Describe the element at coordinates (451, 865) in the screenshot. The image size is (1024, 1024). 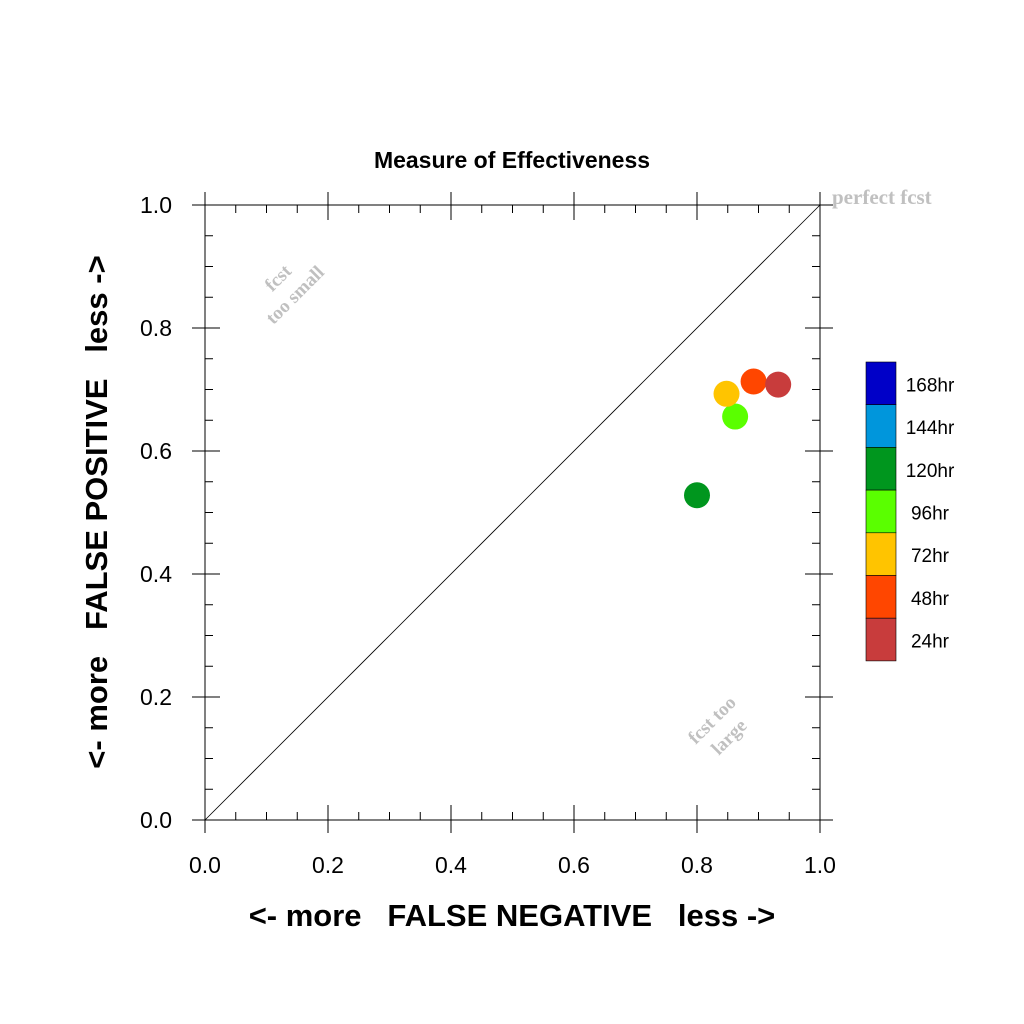
I see `x-tick-label: 0.4` at that location.